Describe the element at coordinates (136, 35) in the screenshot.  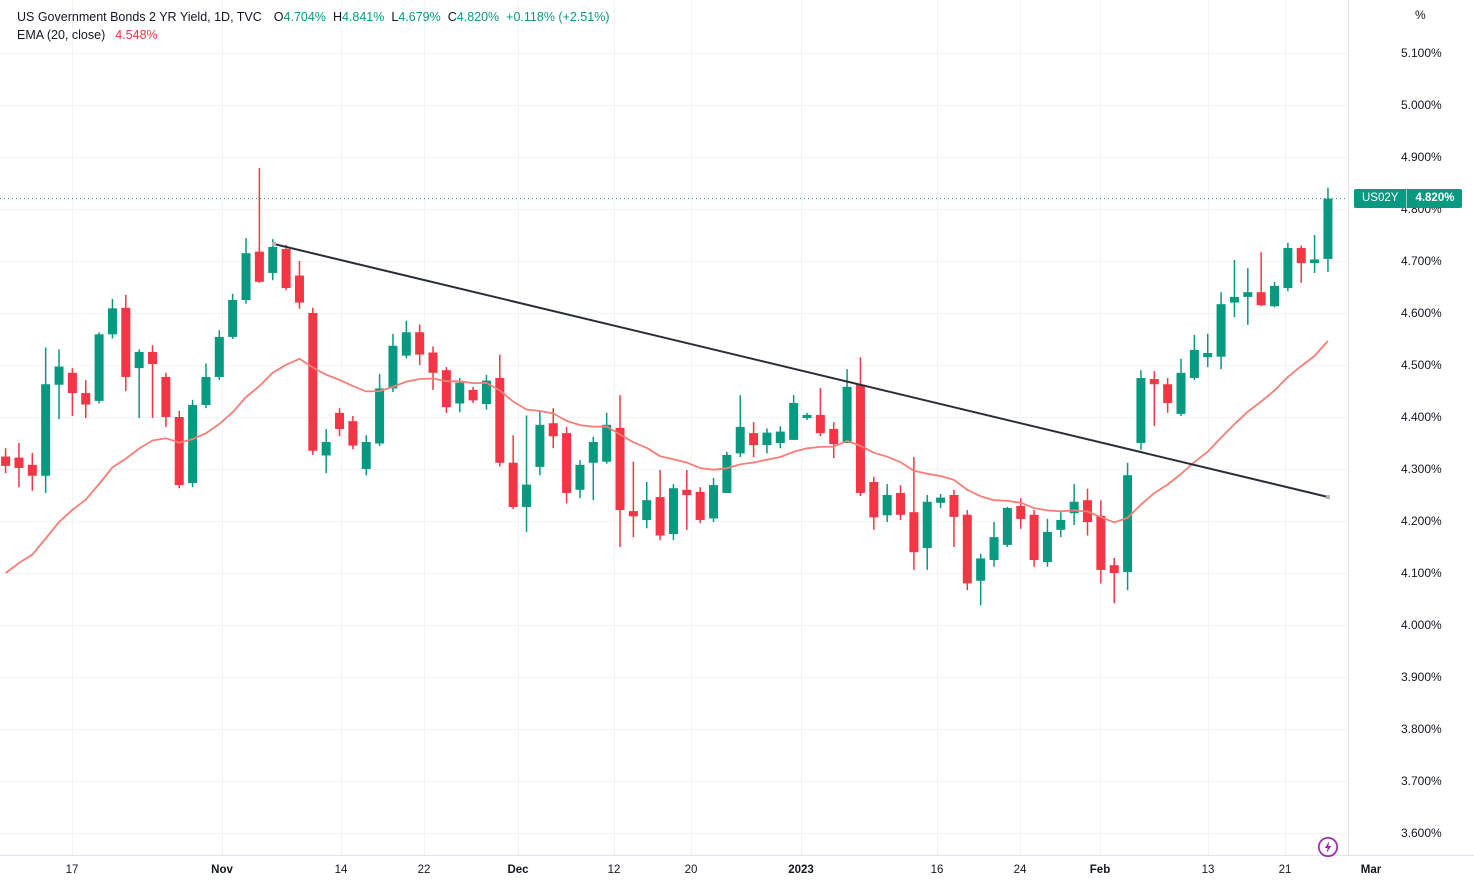
I see `indicator-value: 4.548%` at that location.